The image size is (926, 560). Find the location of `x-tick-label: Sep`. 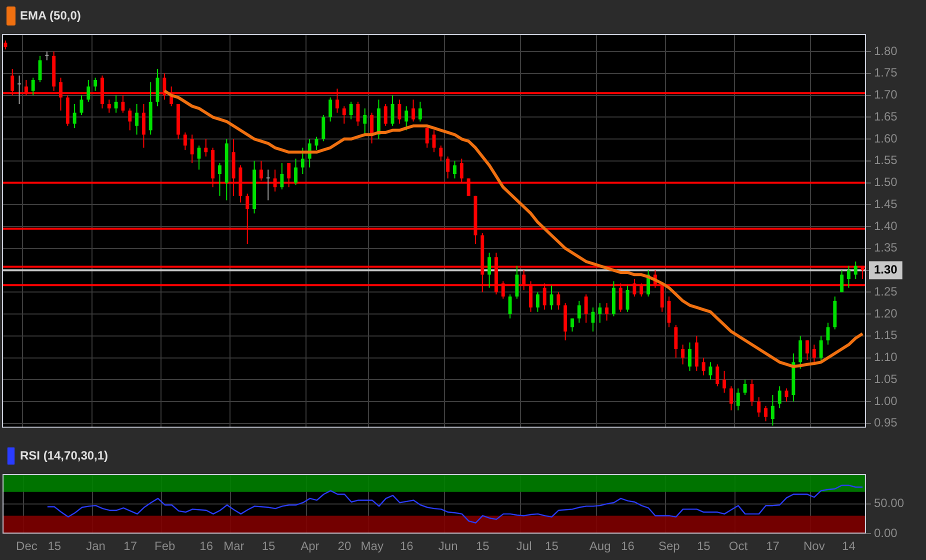

x-tick-label: Sep is located at coordinates (669, 546).